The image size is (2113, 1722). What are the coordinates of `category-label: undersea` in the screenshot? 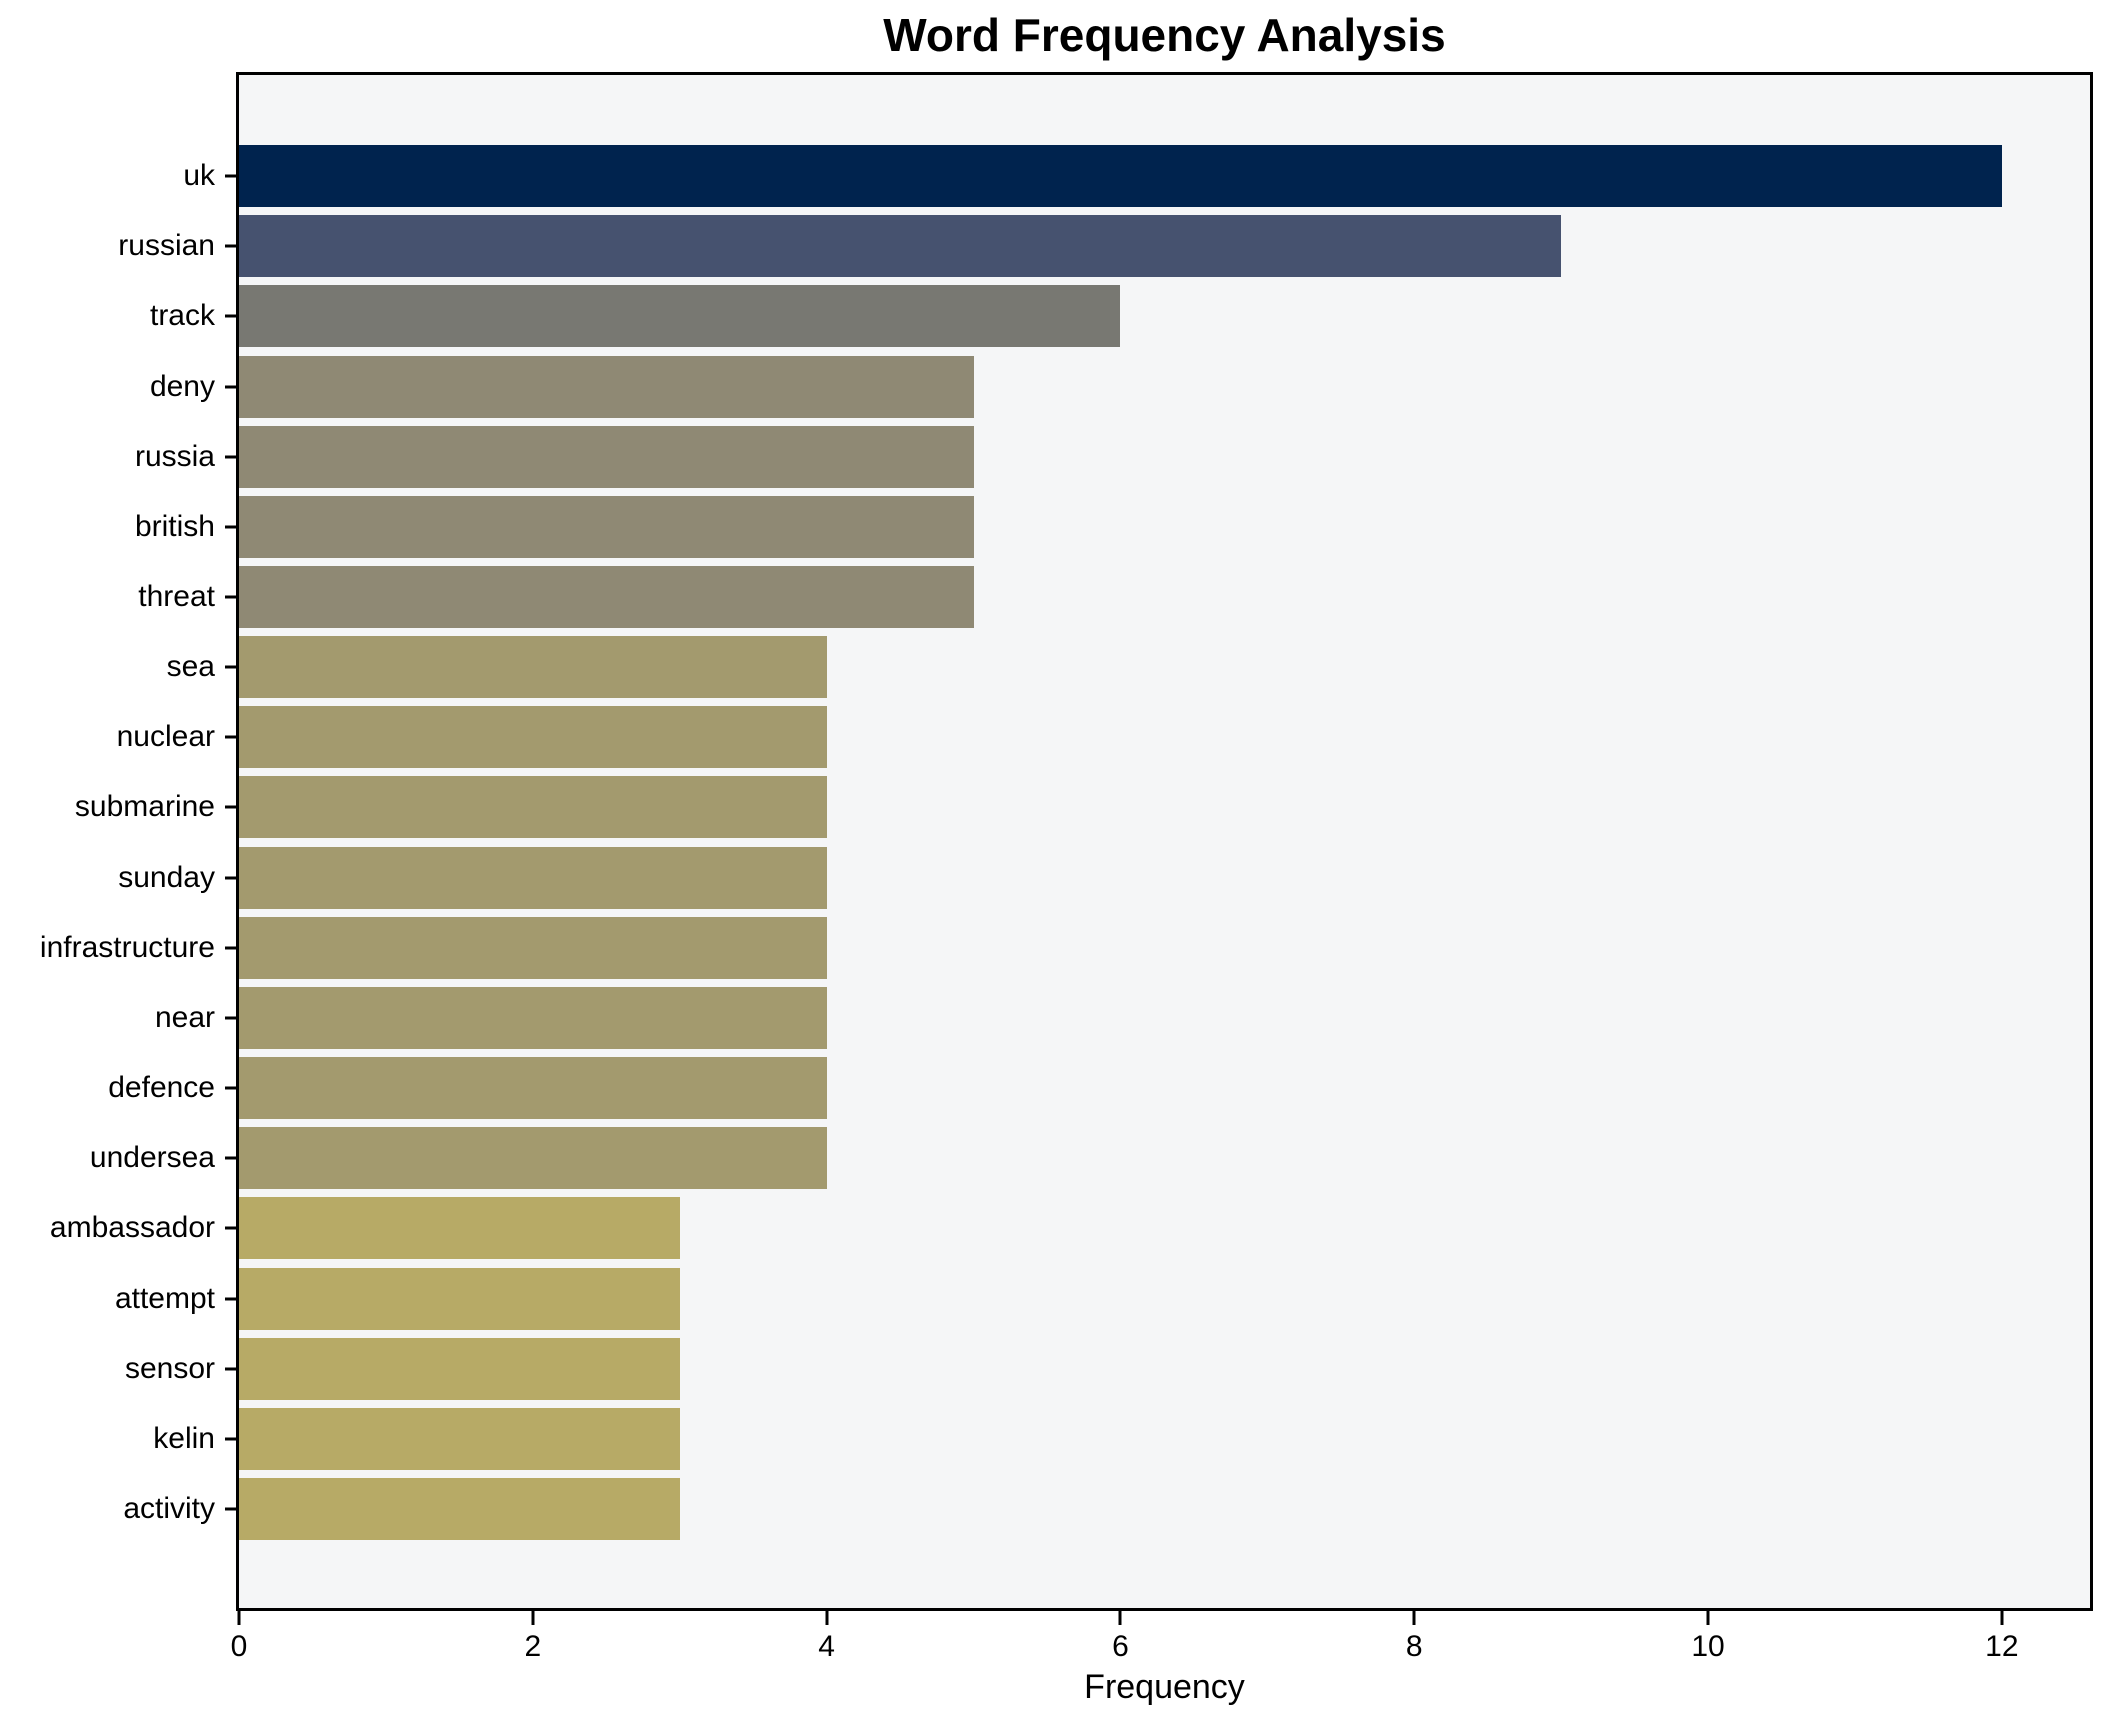 It's located at (152, 1158).